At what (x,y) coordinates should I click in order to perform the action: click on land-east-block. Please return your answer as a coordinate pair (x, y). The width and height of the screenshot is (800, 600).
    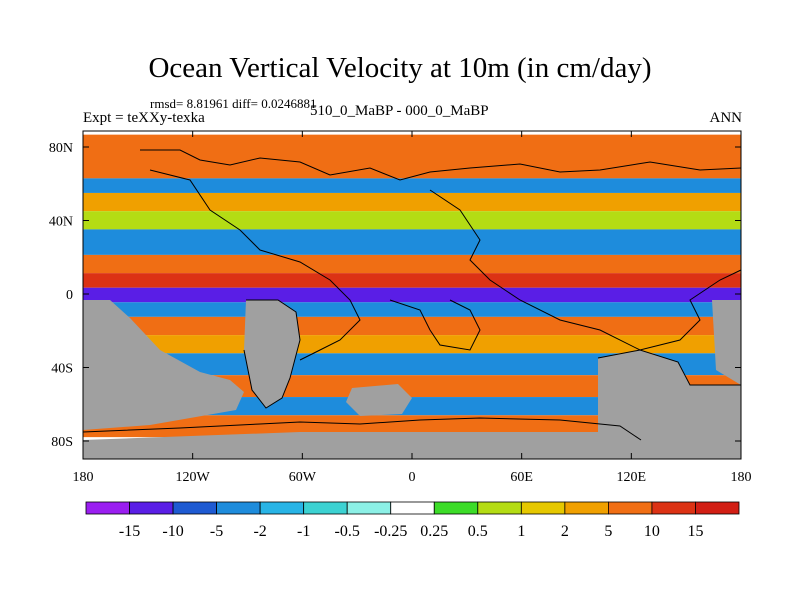
    Looking at the image, I should click on (669, 404).